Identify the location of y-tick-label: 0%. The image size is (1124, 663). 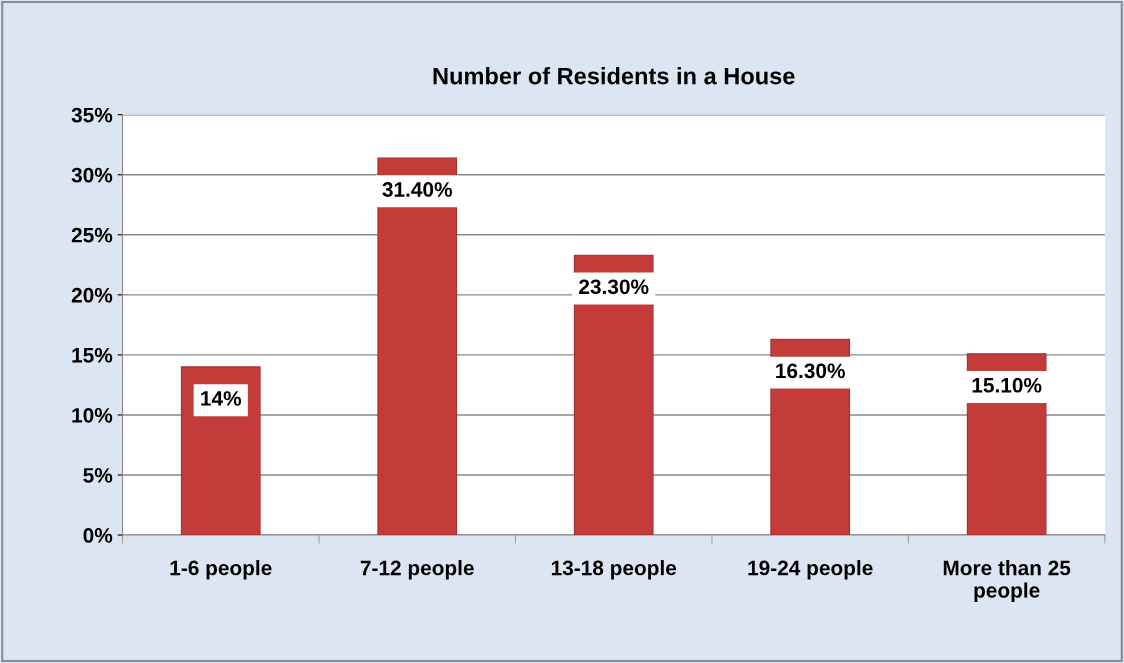
(98, 535).